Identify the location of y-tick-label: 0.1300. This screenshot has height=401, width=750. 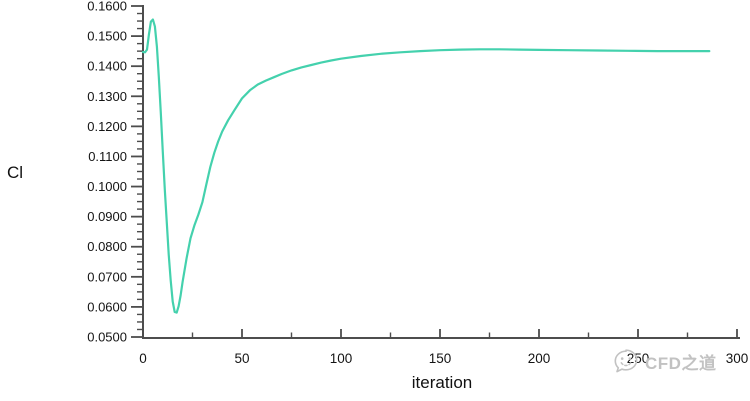
(107, 96).